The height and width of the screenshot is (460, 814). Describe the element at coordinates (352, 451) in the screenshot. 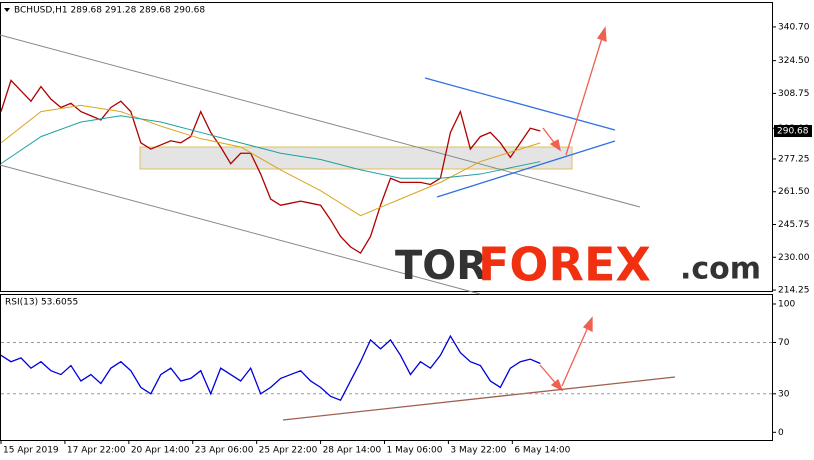

I see `x-tick-label: 28 Apr 14:00` at that location.